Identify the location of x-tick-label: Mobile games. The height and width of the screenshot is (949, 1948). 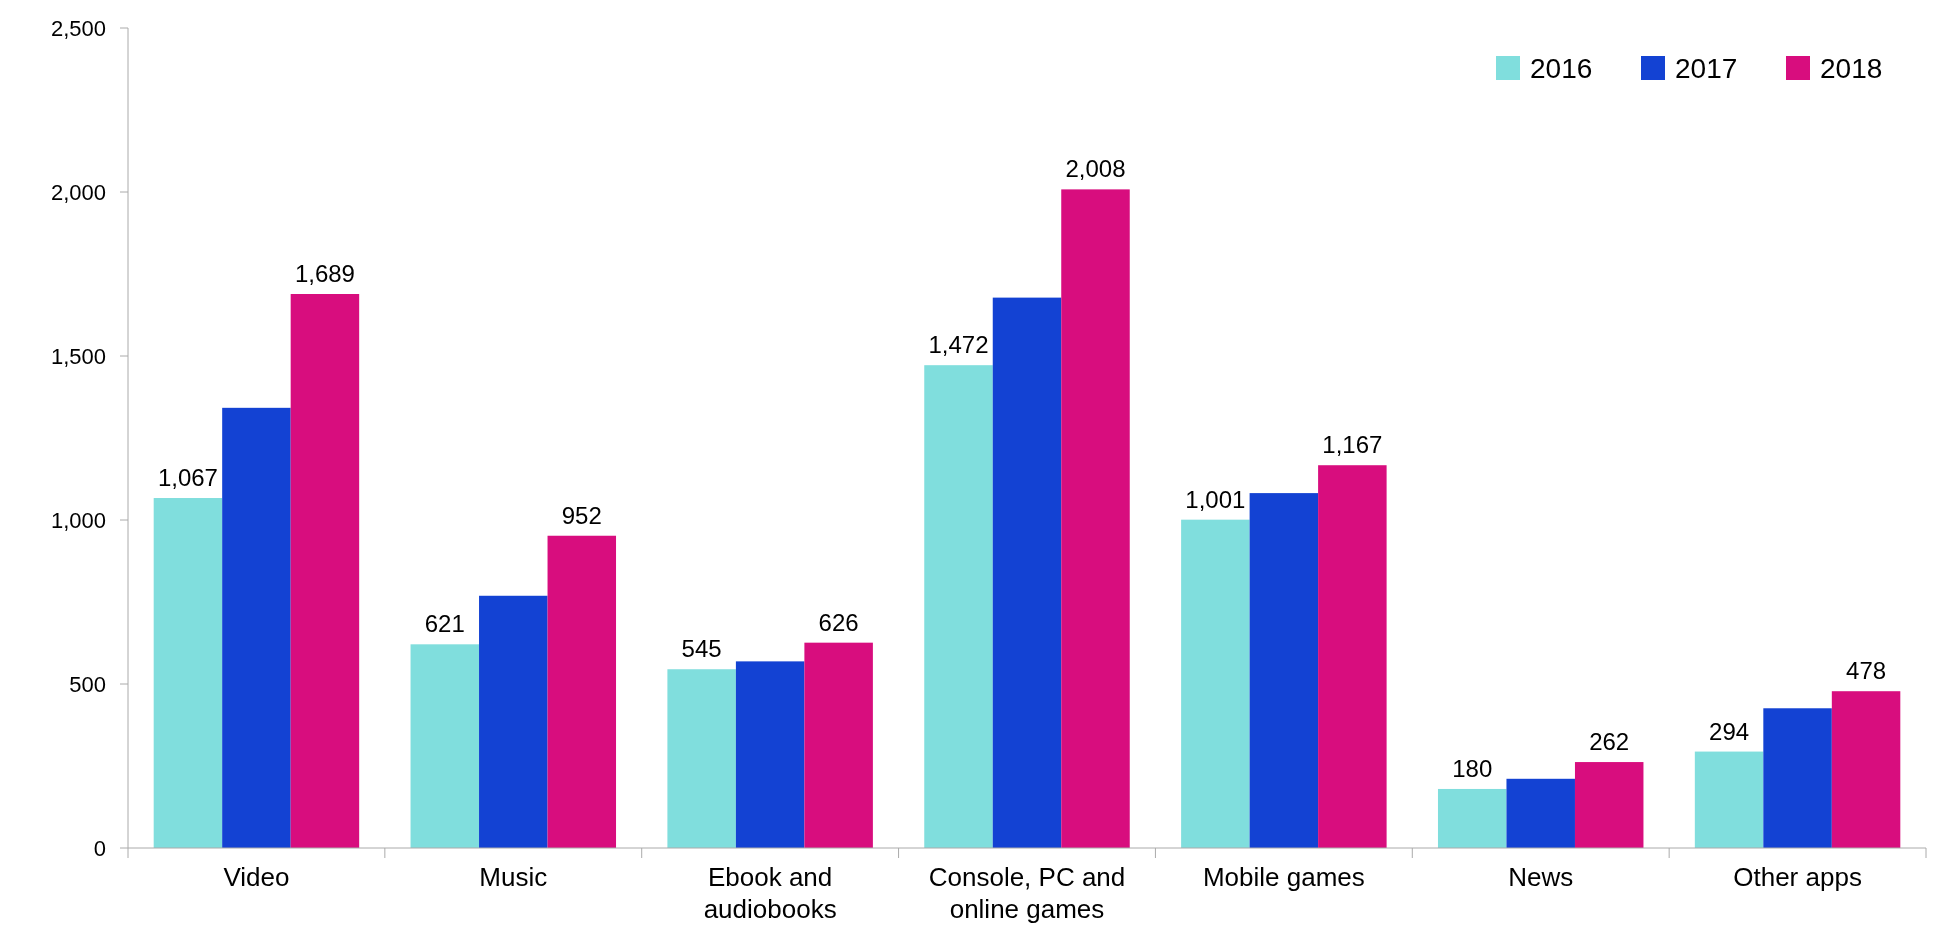
(1283, 877).